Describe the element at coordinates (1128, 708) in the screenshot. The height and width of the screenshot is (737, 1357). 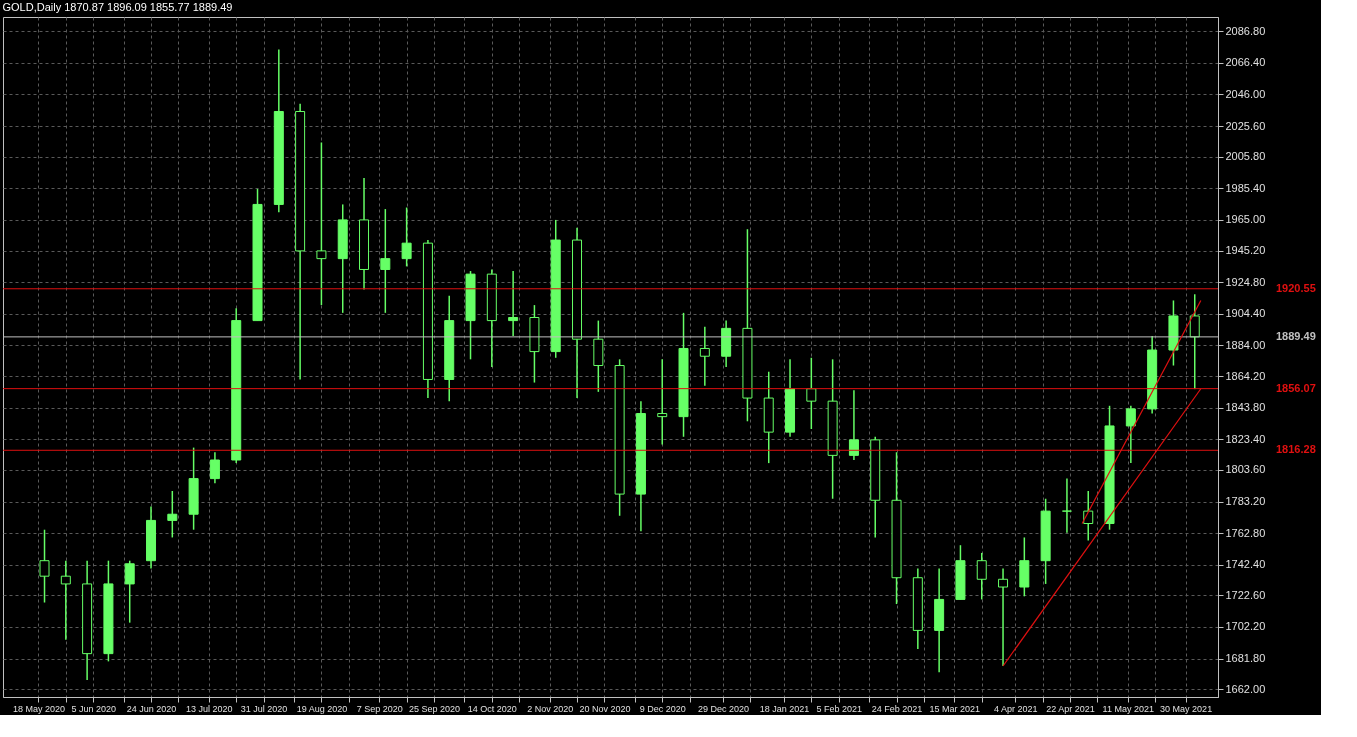
I see `x-tick-label: 11 May 2021` at that location.